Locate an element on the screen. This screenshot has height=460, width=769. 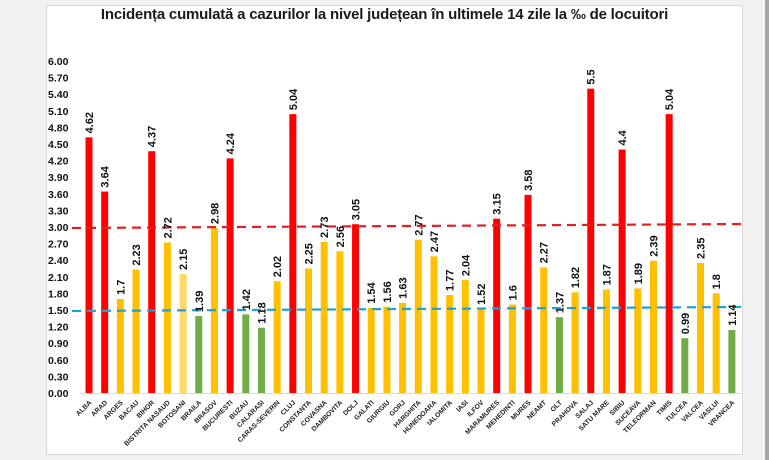
bar-value-label: 2.15 is located at coordinates (184, 259).